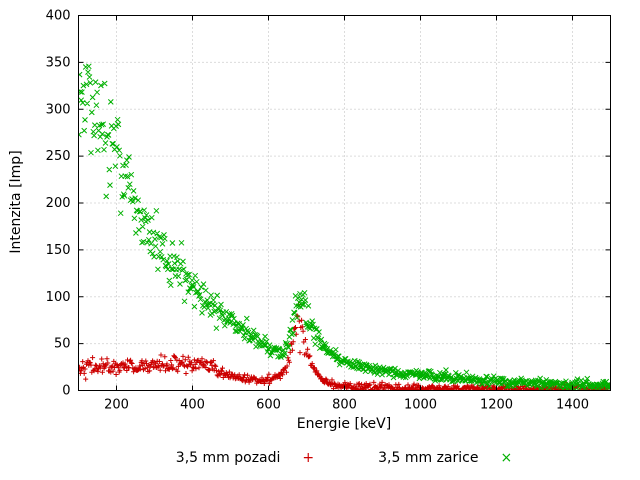  Describe the element at coordinates (344, 458) in the screenshot. I see `legend: 3,5 mm pozadi + 3,5 mm zarice ×` at that location.